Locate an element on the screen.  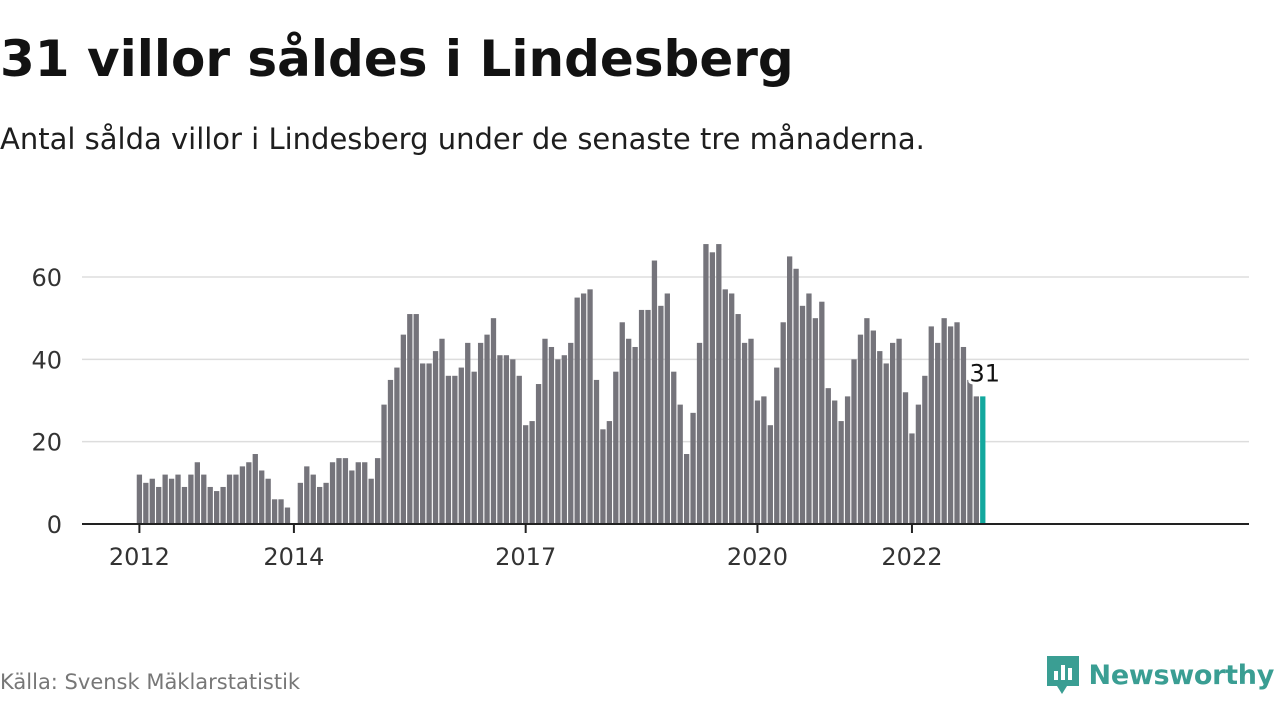
newsworthy-logo-icon is located at coordinates (1062, 675).